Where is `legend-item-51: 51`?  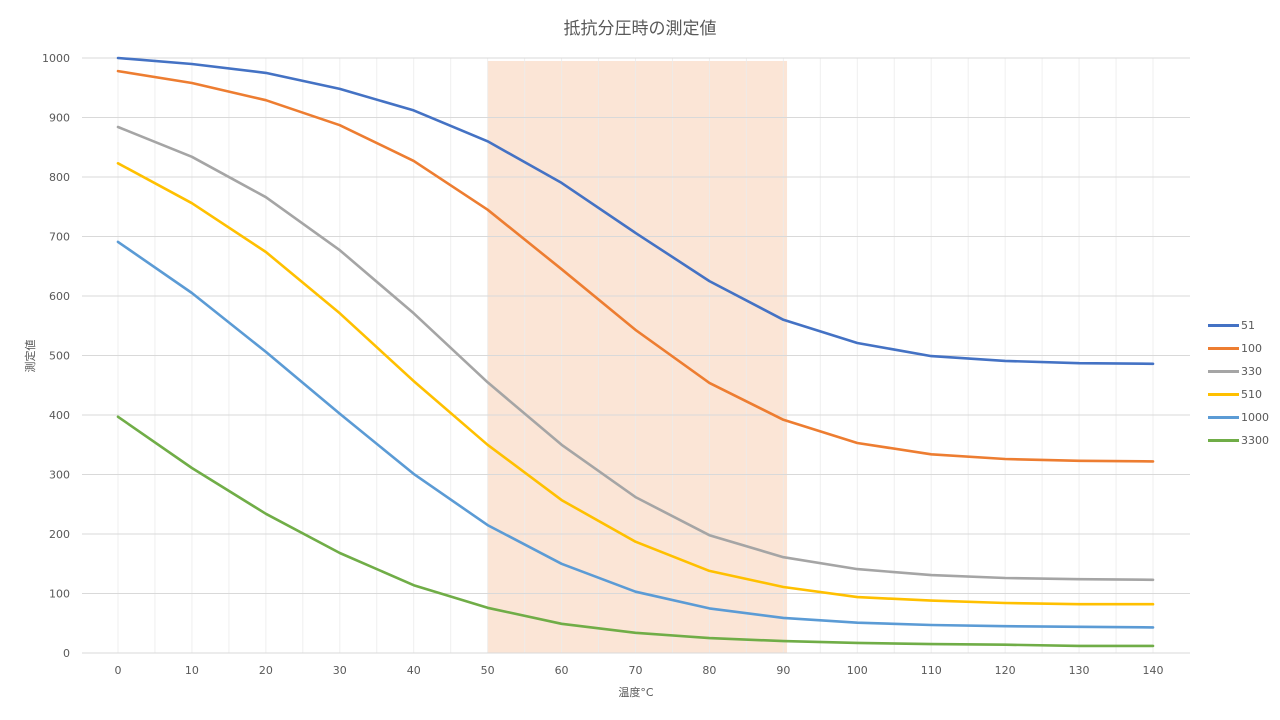
legend-item-51: 51 is located at coordinates (1238, 325).